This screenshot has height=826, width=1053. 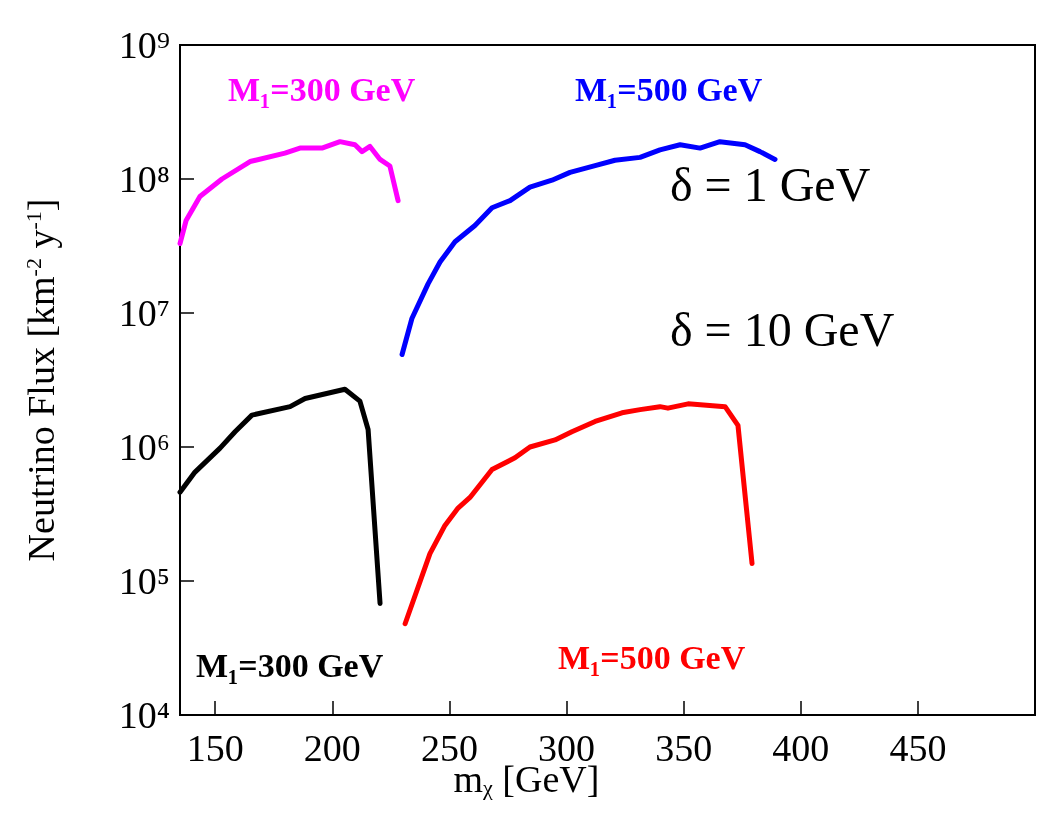 What do you see at coordinates (801, 748) in the screenshot?
I see `x-tick-label: 400` at bounding box center [801, 748].